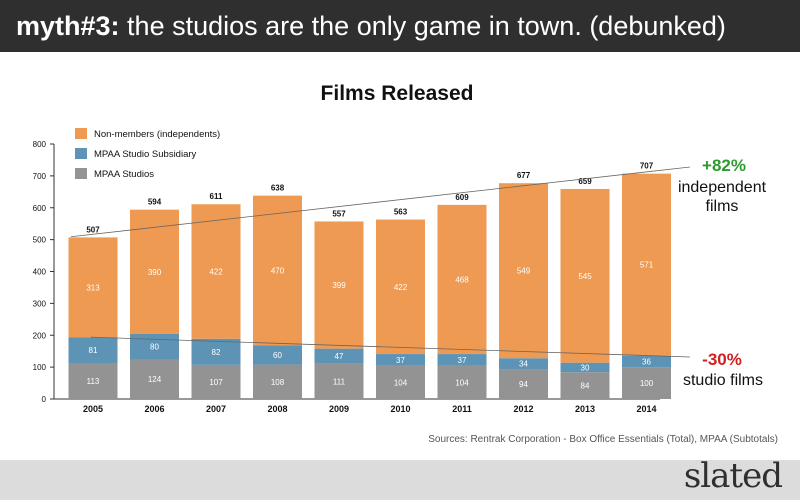  I want to click on independent-growth-percent: +82%, so click(724, 165).